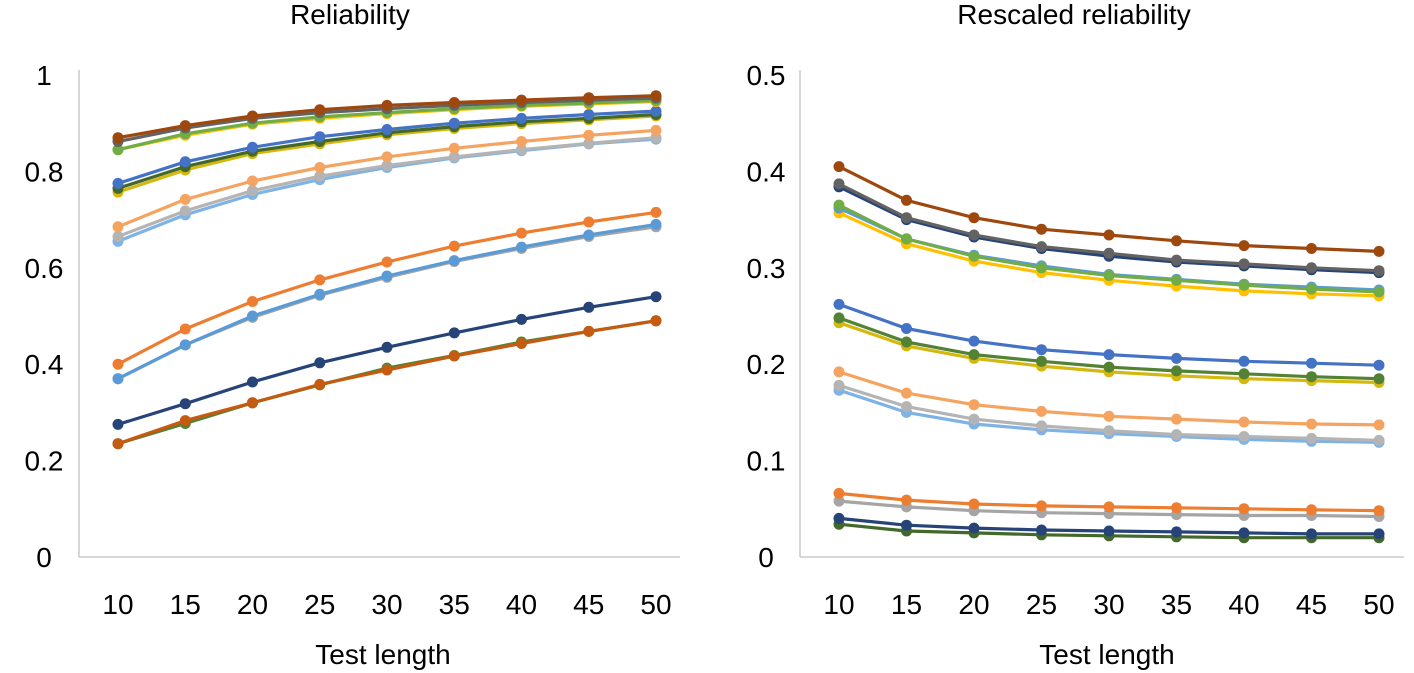 This screenshot has height=673, width=1414. Describe the element at coordinates (319, 604) in the screenshot. I see `x-tick-label: 25` at that location.